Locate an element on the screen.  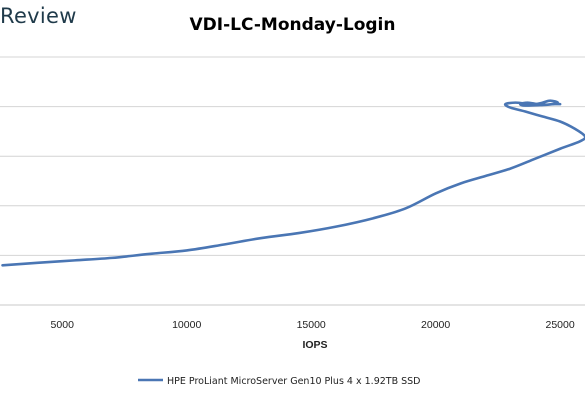
x-axis-label: IOPS is located at coordinates (314, 345).